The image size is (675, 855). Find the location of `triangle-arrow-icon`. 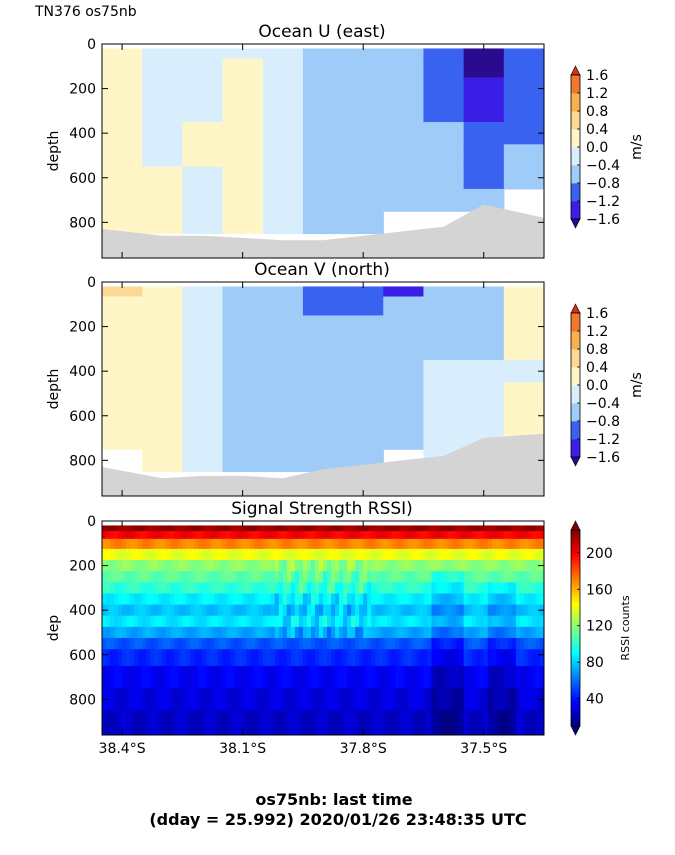

triangle-arrow-icon is located at coordinates (575, 461).